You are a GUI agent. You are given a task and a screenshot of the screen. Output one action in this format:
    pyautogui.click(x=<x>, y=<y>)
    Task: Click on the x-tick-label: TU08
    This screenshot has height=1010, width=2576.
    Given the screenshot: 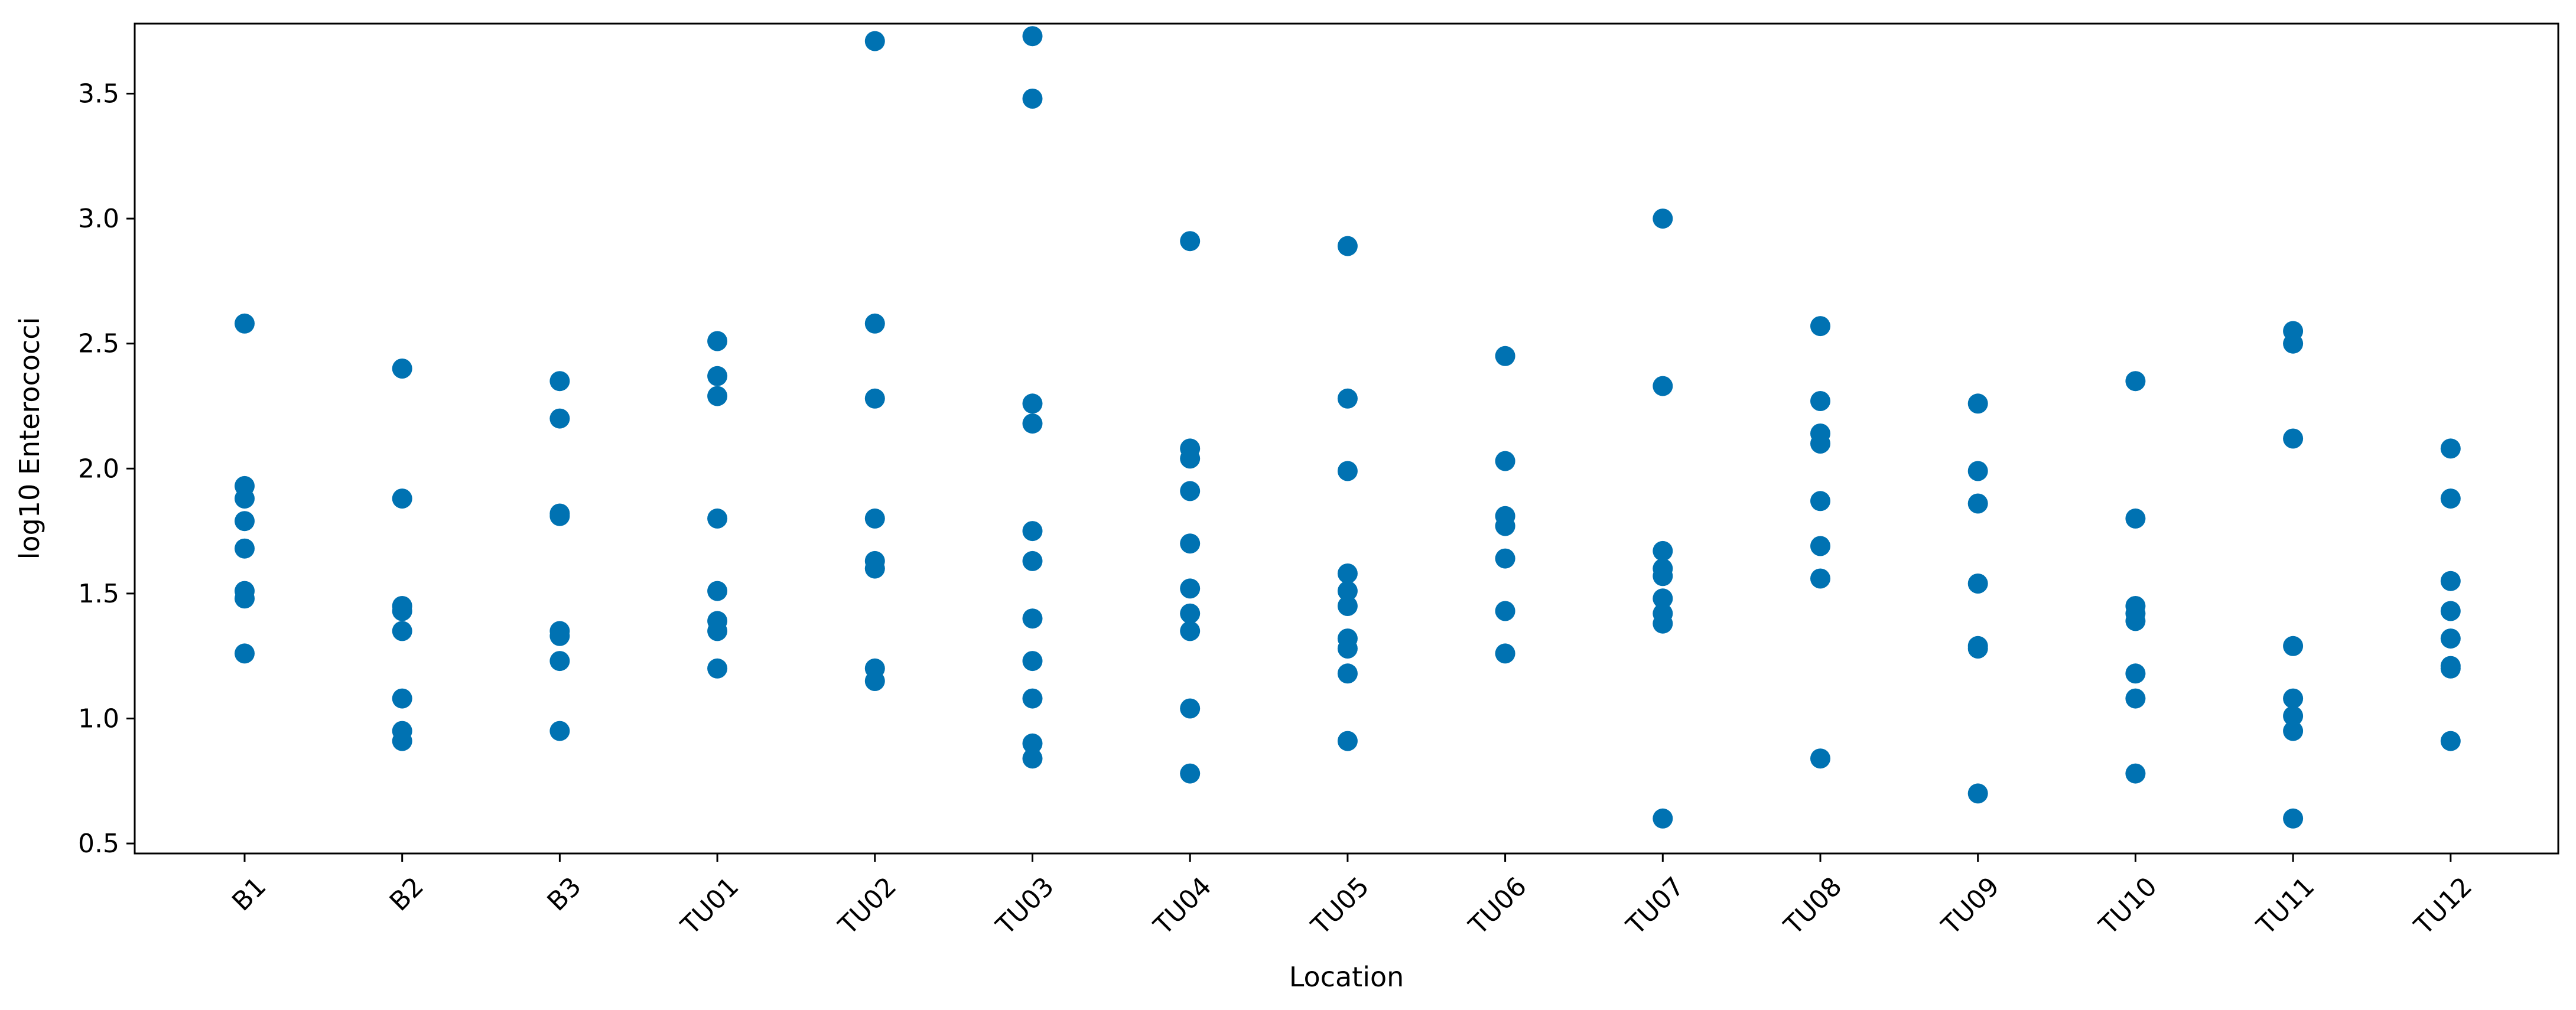 What is the action you would take?
    pyautogui.click(x=1813, y=906)
    